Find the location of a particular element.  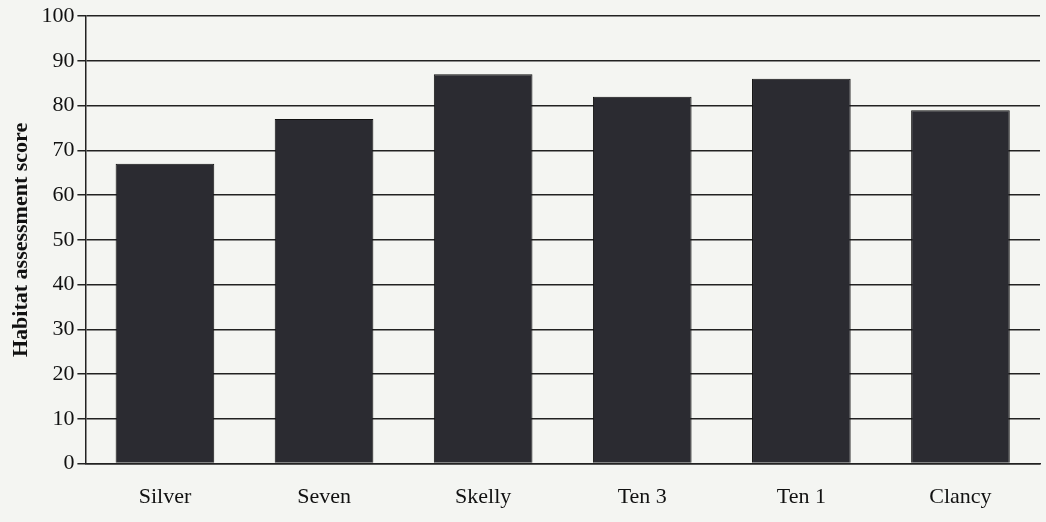

x-tick-label: Silver is located at coordinates (165, 495).